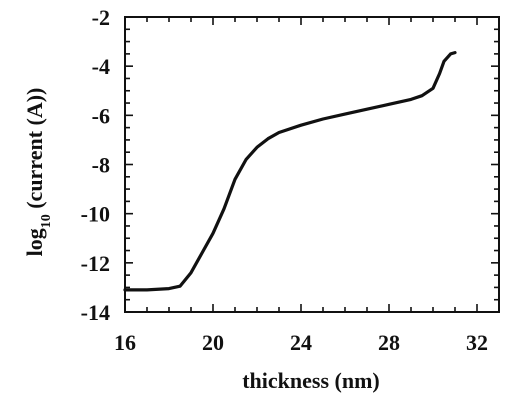 Image resolution: width=505 pixels, height=396 pixels. What do you see at coordinates (101, 165) in the screenshot?
I see `y-tick-label: -8` at bounding box center [101, 165].